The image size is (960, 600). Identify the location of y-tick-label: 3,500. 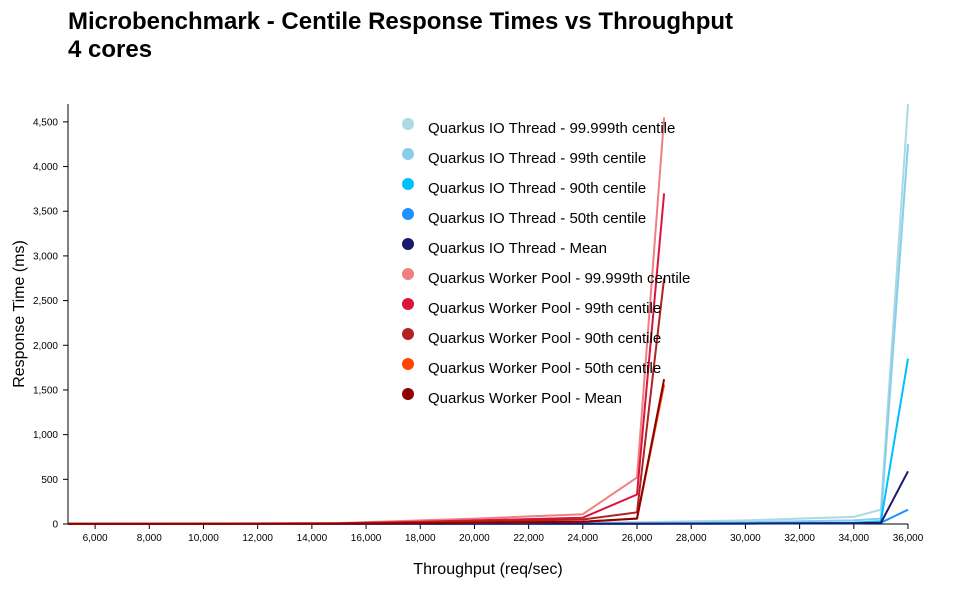
(45, 212).